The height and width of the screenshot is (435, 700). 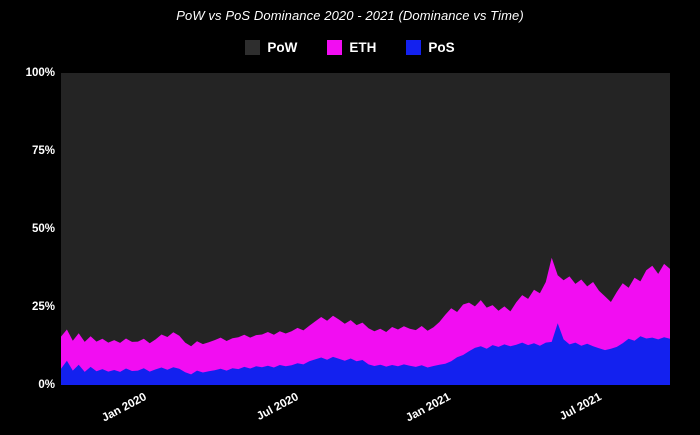 What do you see at coordinates (414, 47) in the screenshot?
I see `legend-swatch-pos-icon` at bounding box center [414, 47].